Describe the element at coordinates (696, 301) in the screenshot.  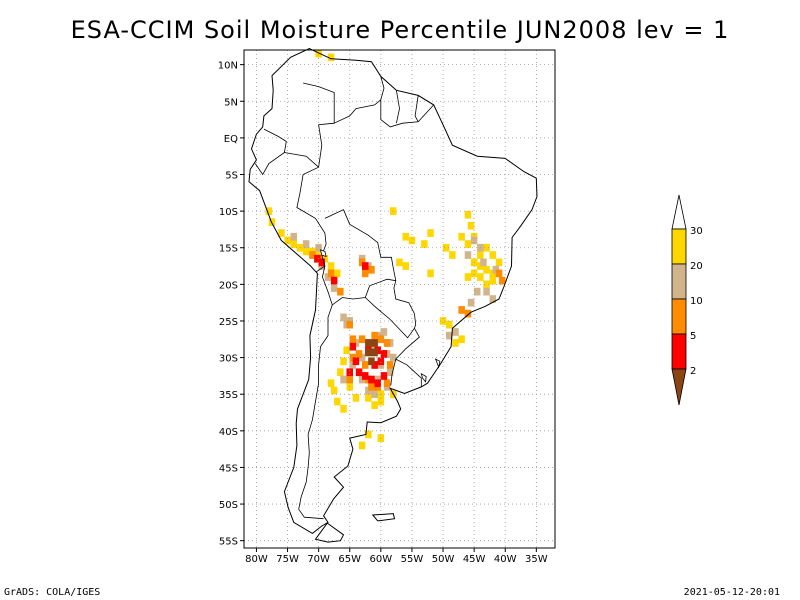
I see `colorbar-label: 10` at that location.